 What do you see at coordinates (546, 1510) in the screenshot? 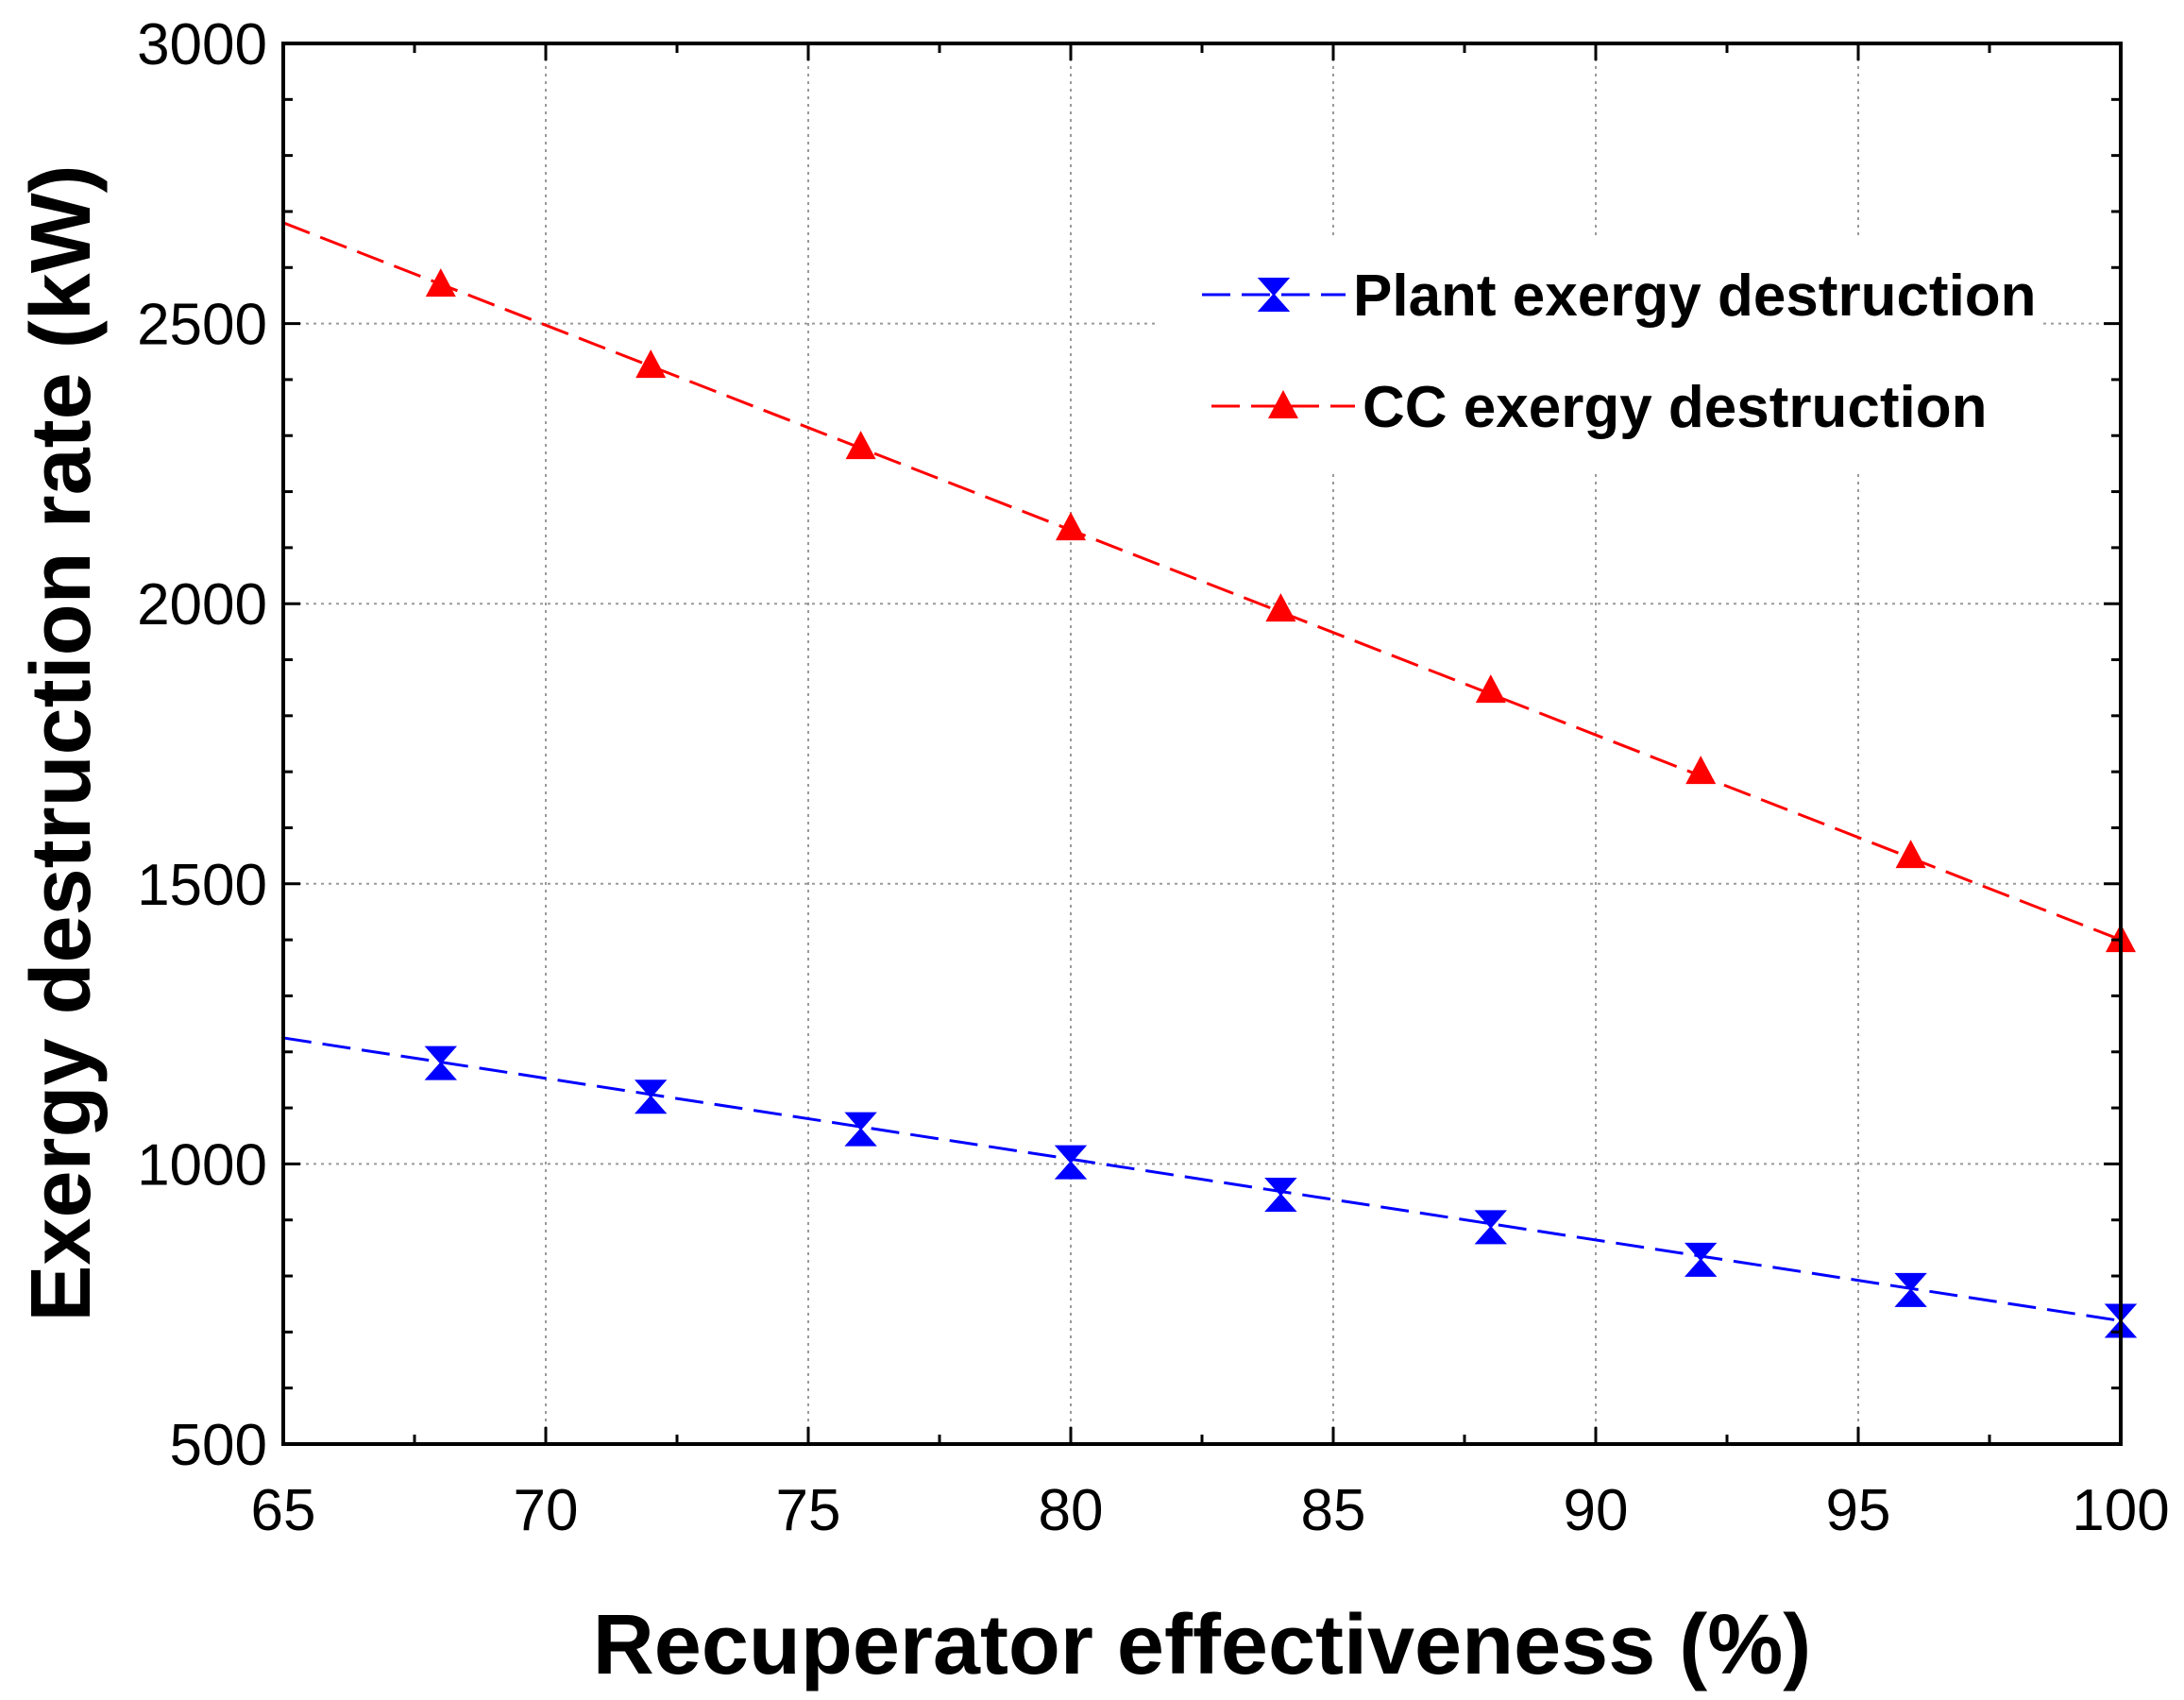
I see `x-tick-label: 70` at bounding box center [546, 1510].